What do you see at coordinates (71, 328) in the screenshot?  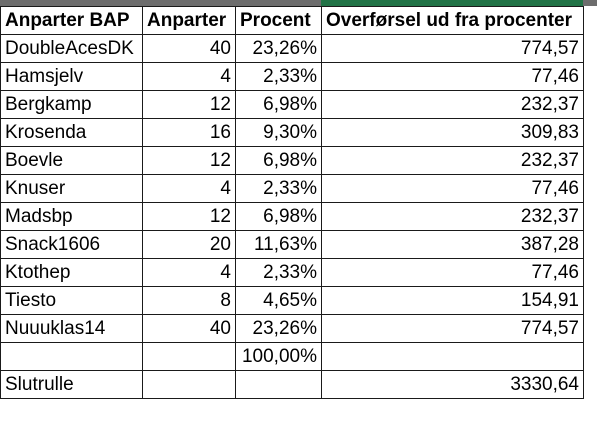 I see `name-cell: Nuuuklas14` at bounding box center [71, 328].